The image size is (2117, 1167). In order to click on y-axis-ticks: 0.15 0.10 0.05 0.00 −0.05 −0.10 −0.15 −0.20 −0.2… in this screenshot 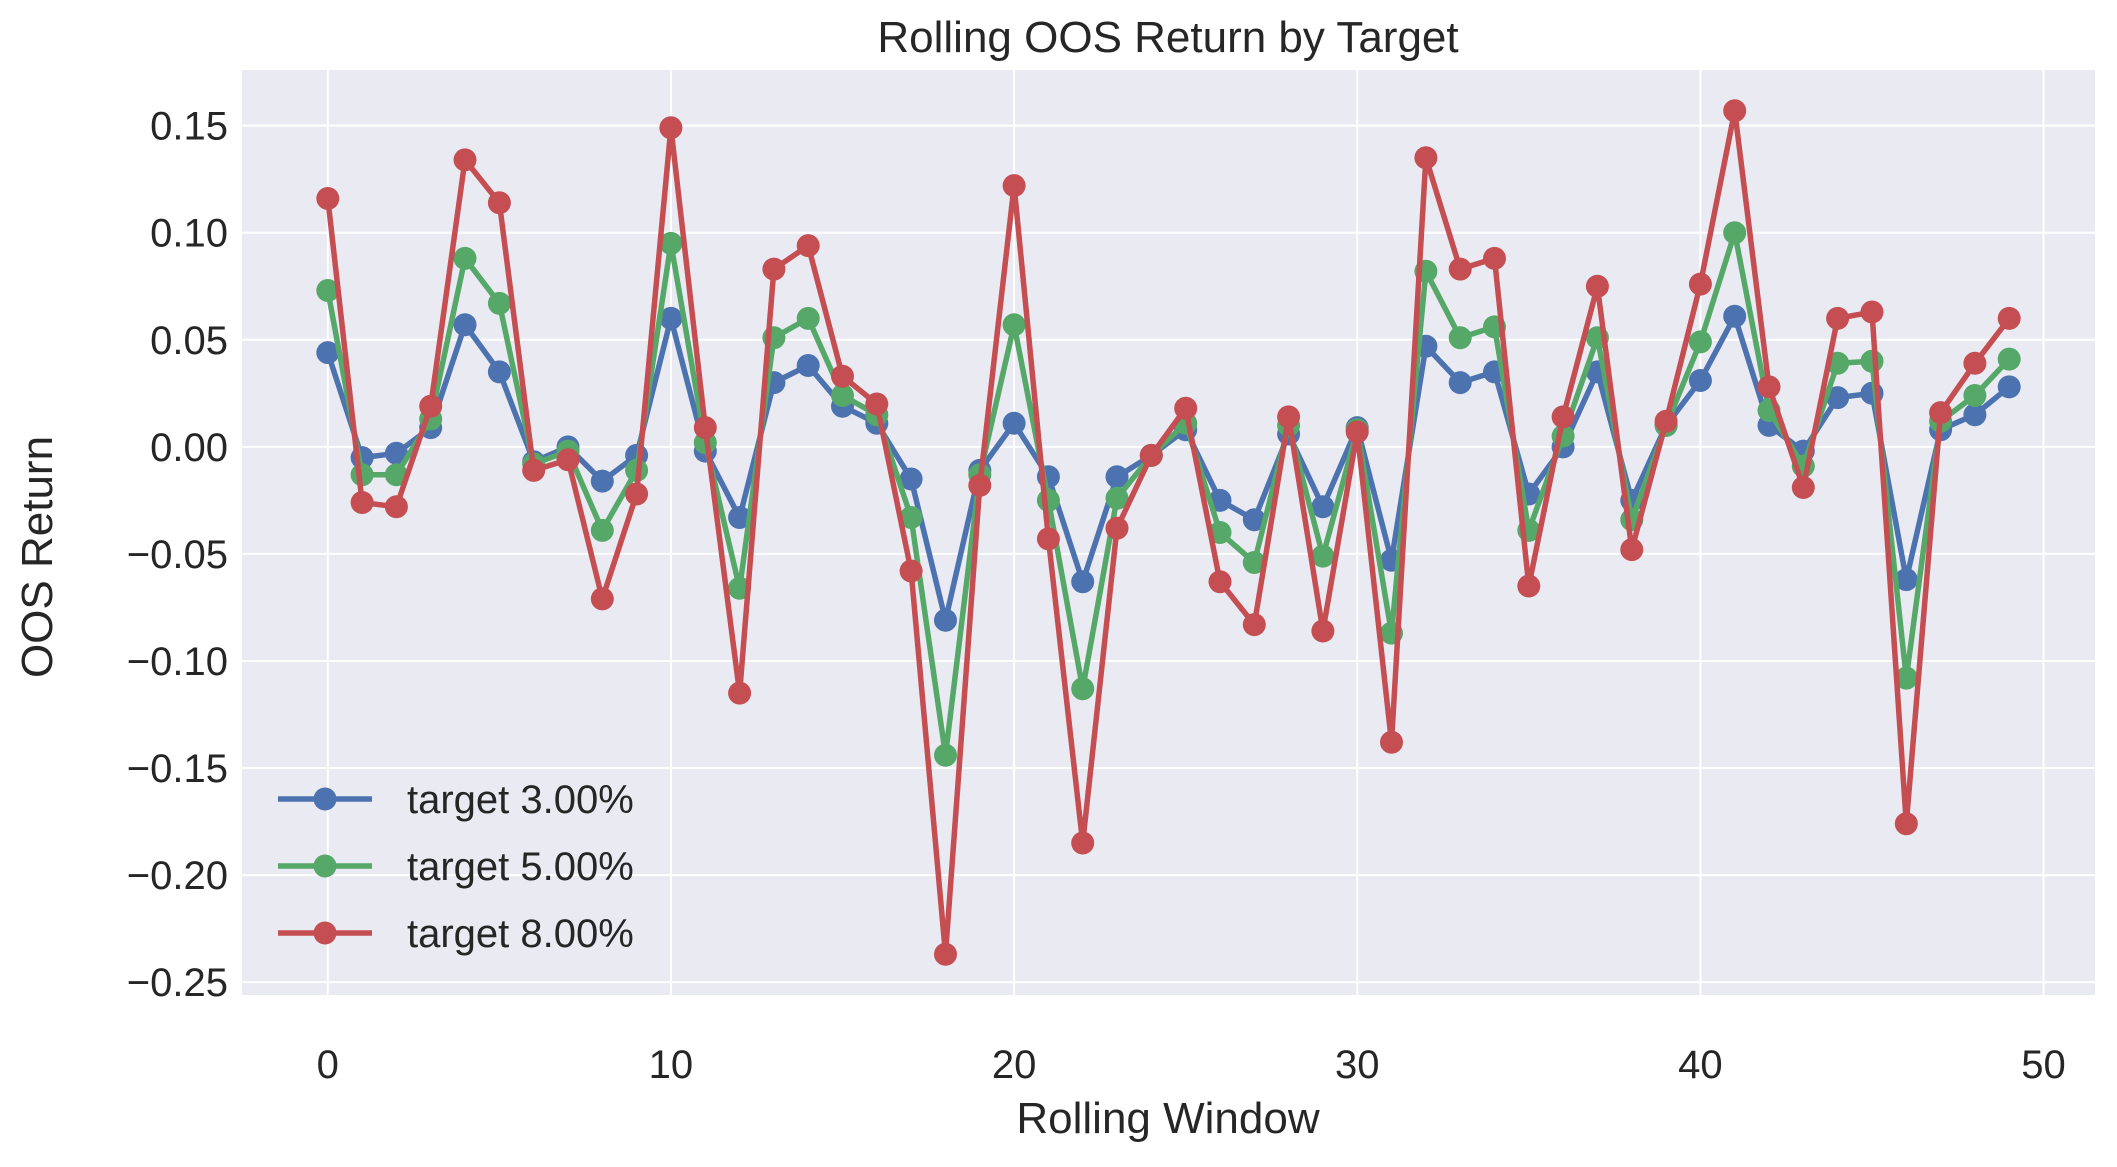, I will do `click(177, 555)`.